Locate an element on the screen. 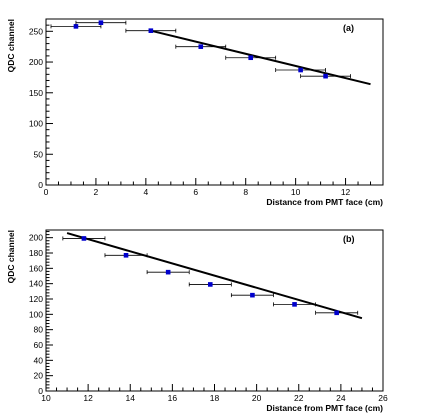 The width and height of the screenshot is (431, 415). x-tick-label: 20 is located at coordinates (257, 398).